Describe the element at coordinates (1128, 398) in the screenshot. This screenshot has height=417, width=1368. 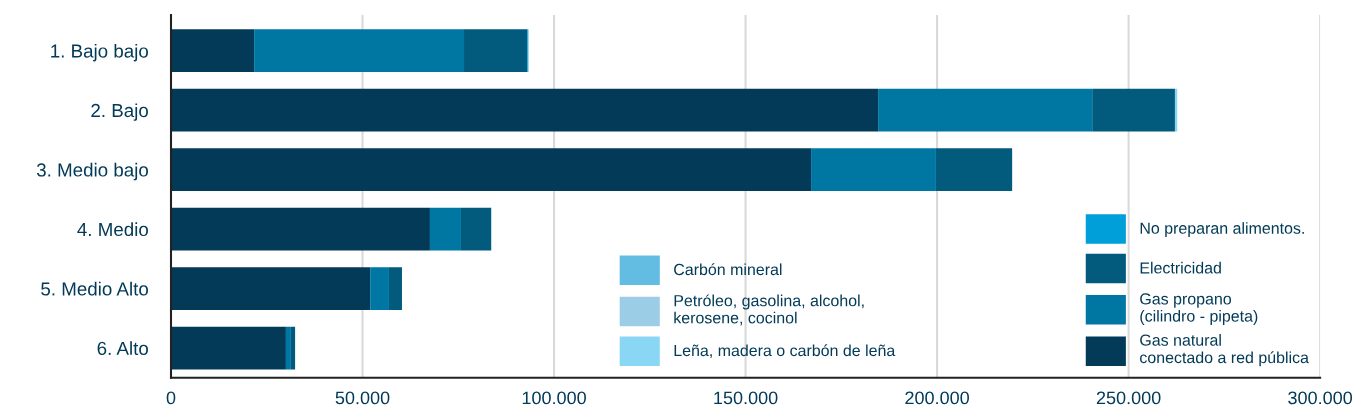
I see `x-tick-label: 250.000` at that location.